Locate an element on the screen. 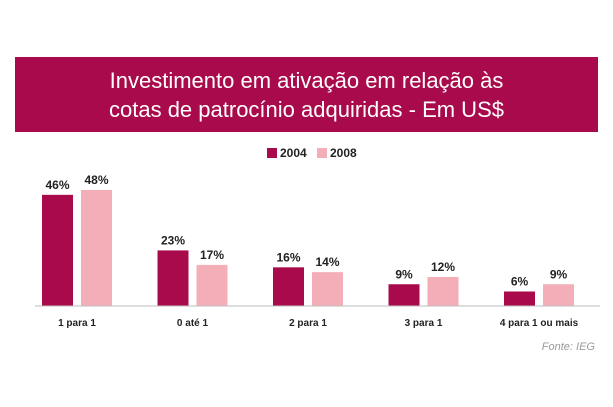 The width and height of the screenshot is (613, 407). data-label-2008-1: 48% is located at coordinates (96, 180).